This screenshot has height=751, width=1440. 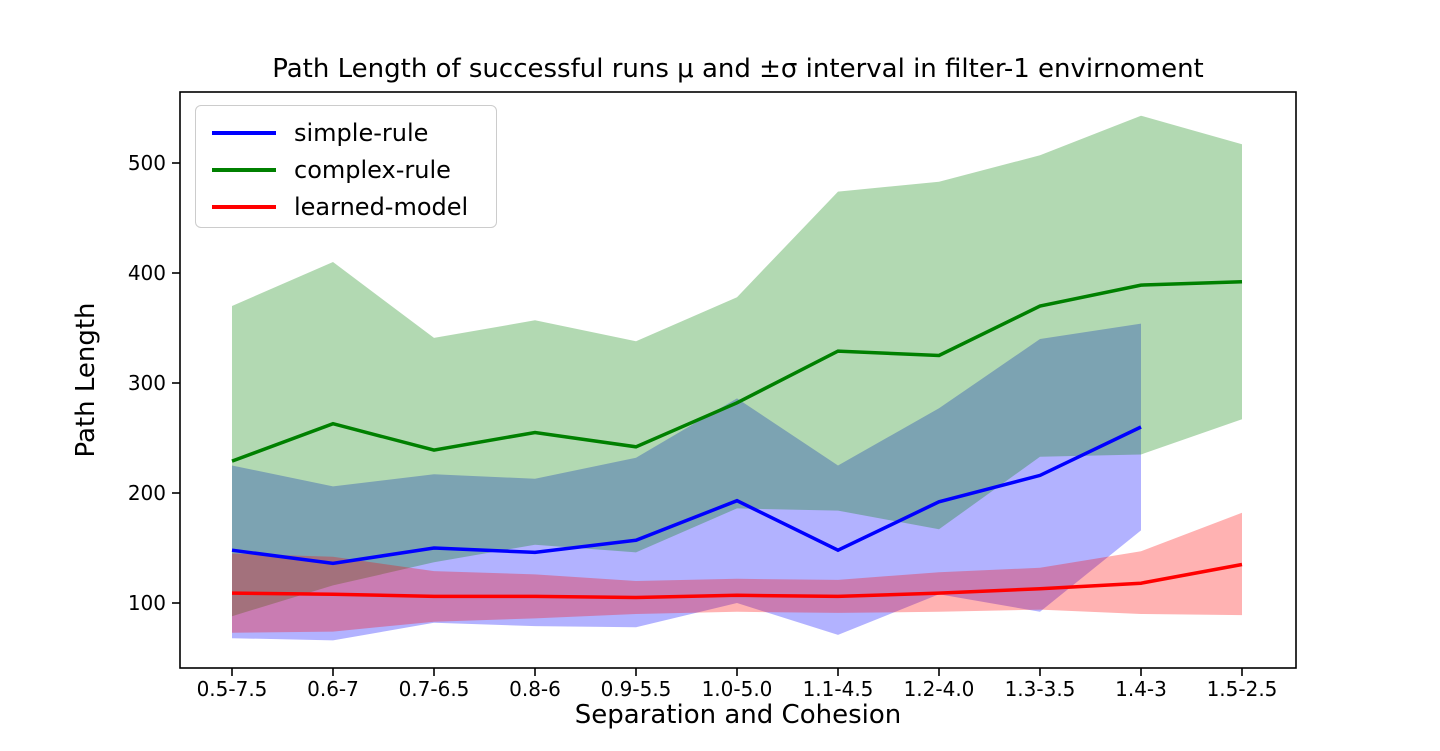 What do you see at coordinates (244, 206) in the screenshot?
I see `legend-line-sample-red` at bounding box center [244, 206].